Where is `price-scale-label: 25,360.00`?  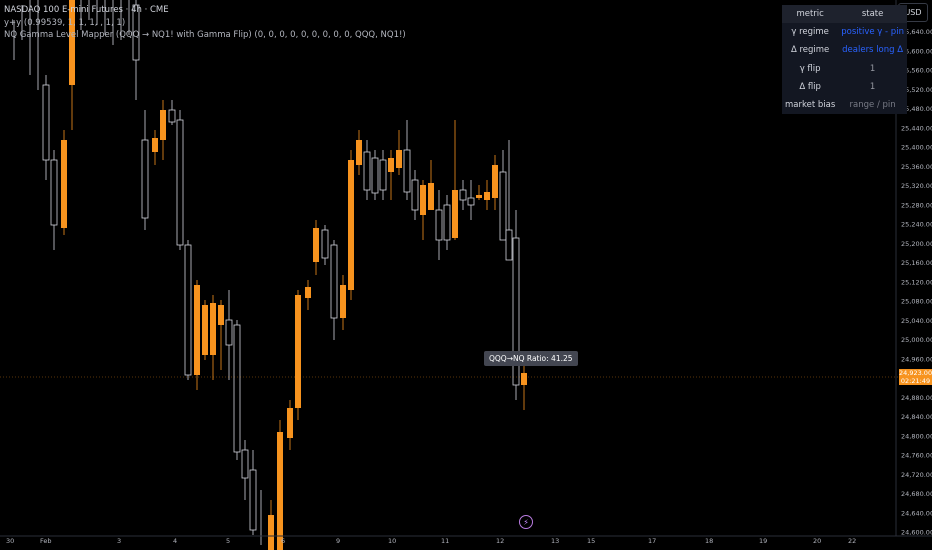 price-scale-label: 25,360.00 is located at coordinates (916, 167).